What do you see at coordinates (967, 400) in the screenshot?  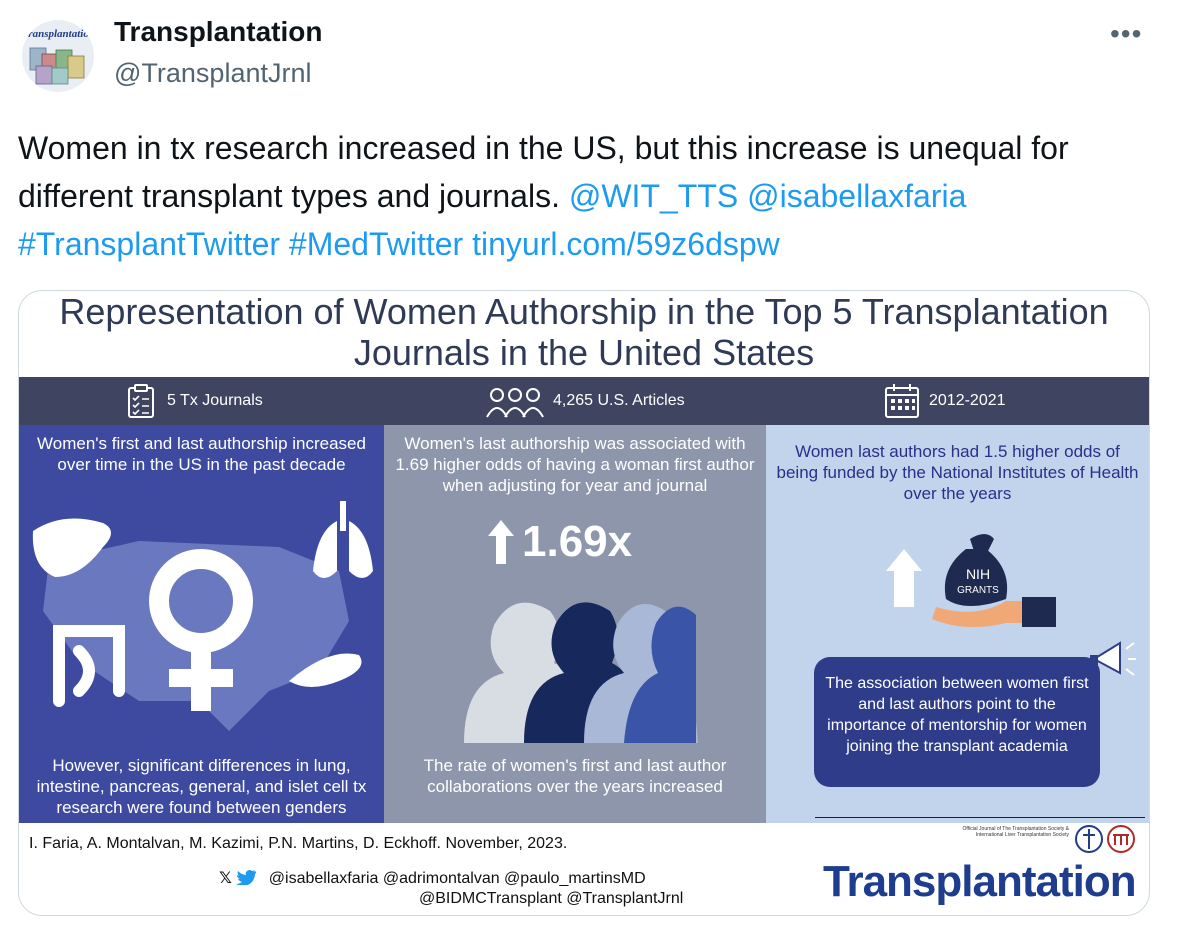 I see `stat-years-label: 2012-2021` at bounding box center [967, 400].